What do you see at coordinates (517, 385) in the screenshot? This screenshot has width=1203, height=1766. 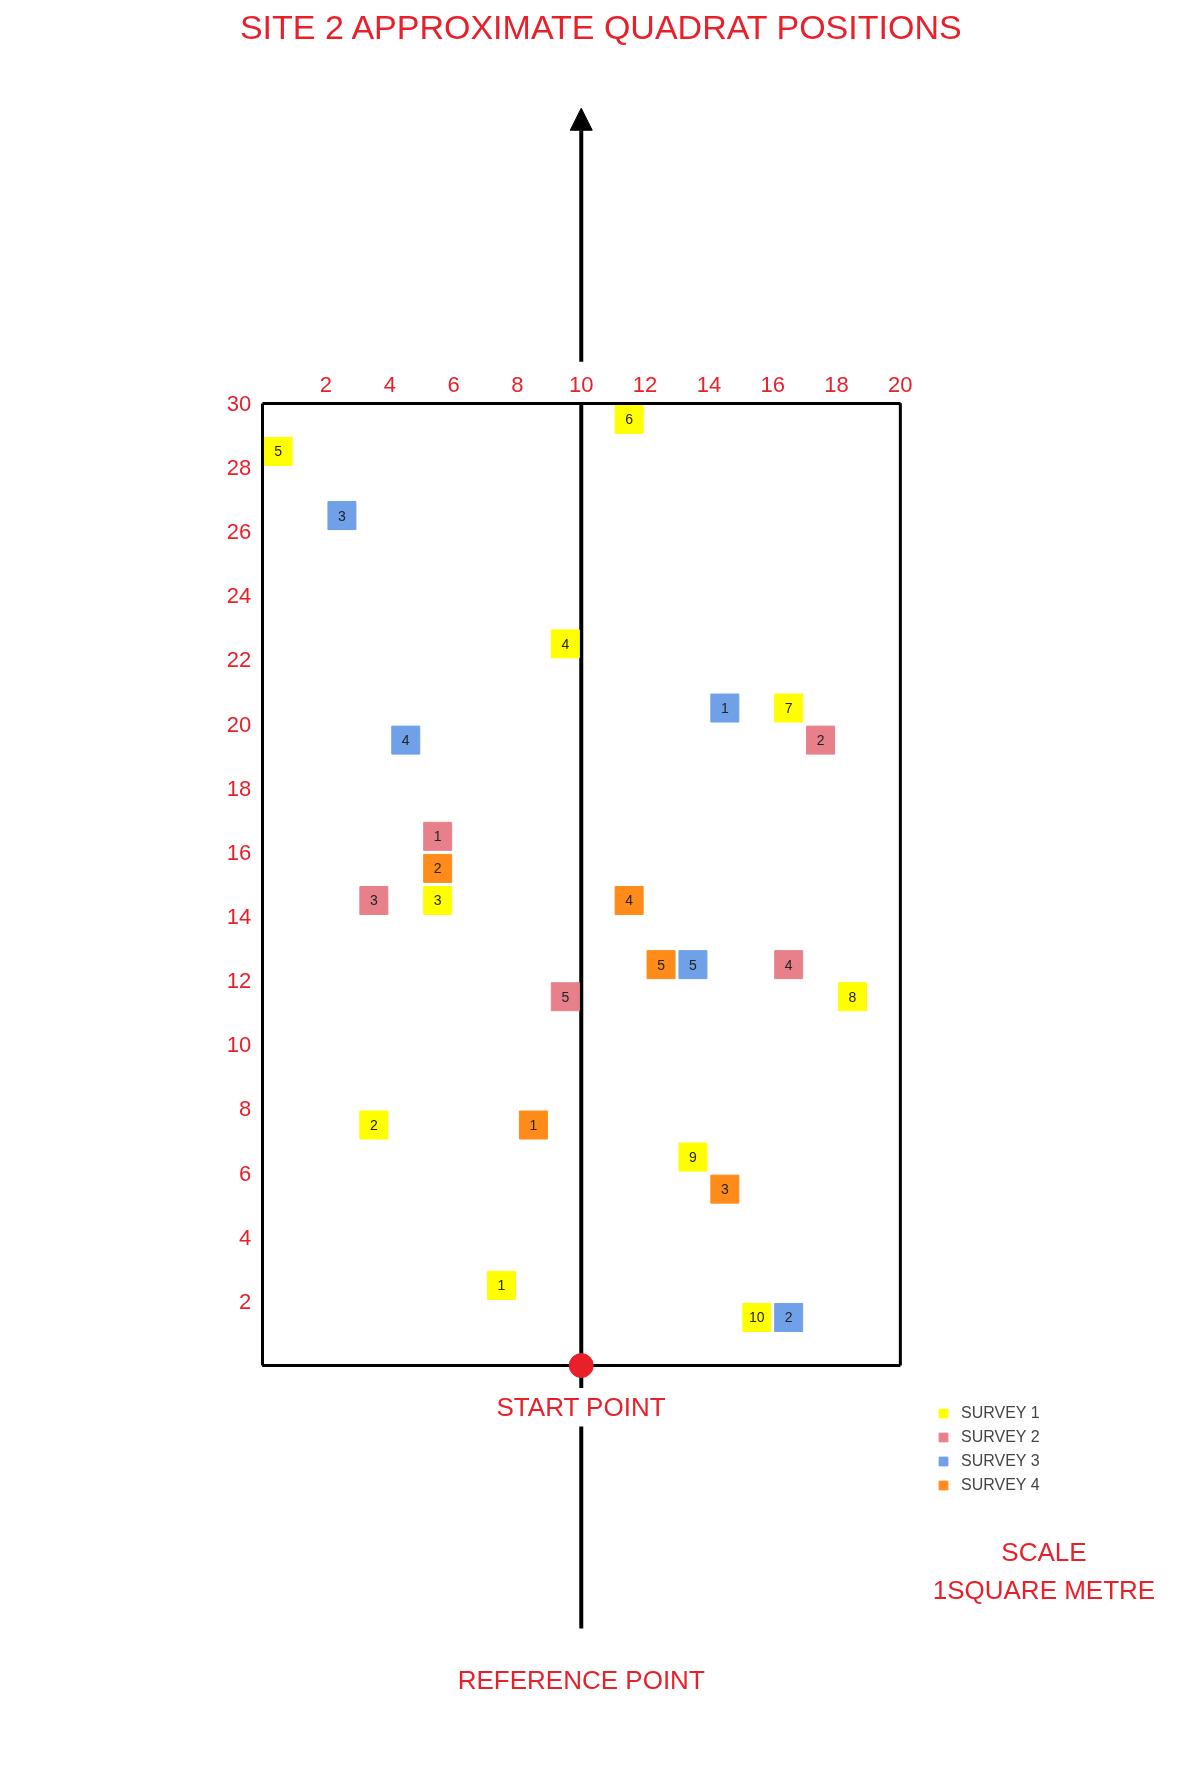 I see `x-tick-label: 8` at bounding box center [517, 385].